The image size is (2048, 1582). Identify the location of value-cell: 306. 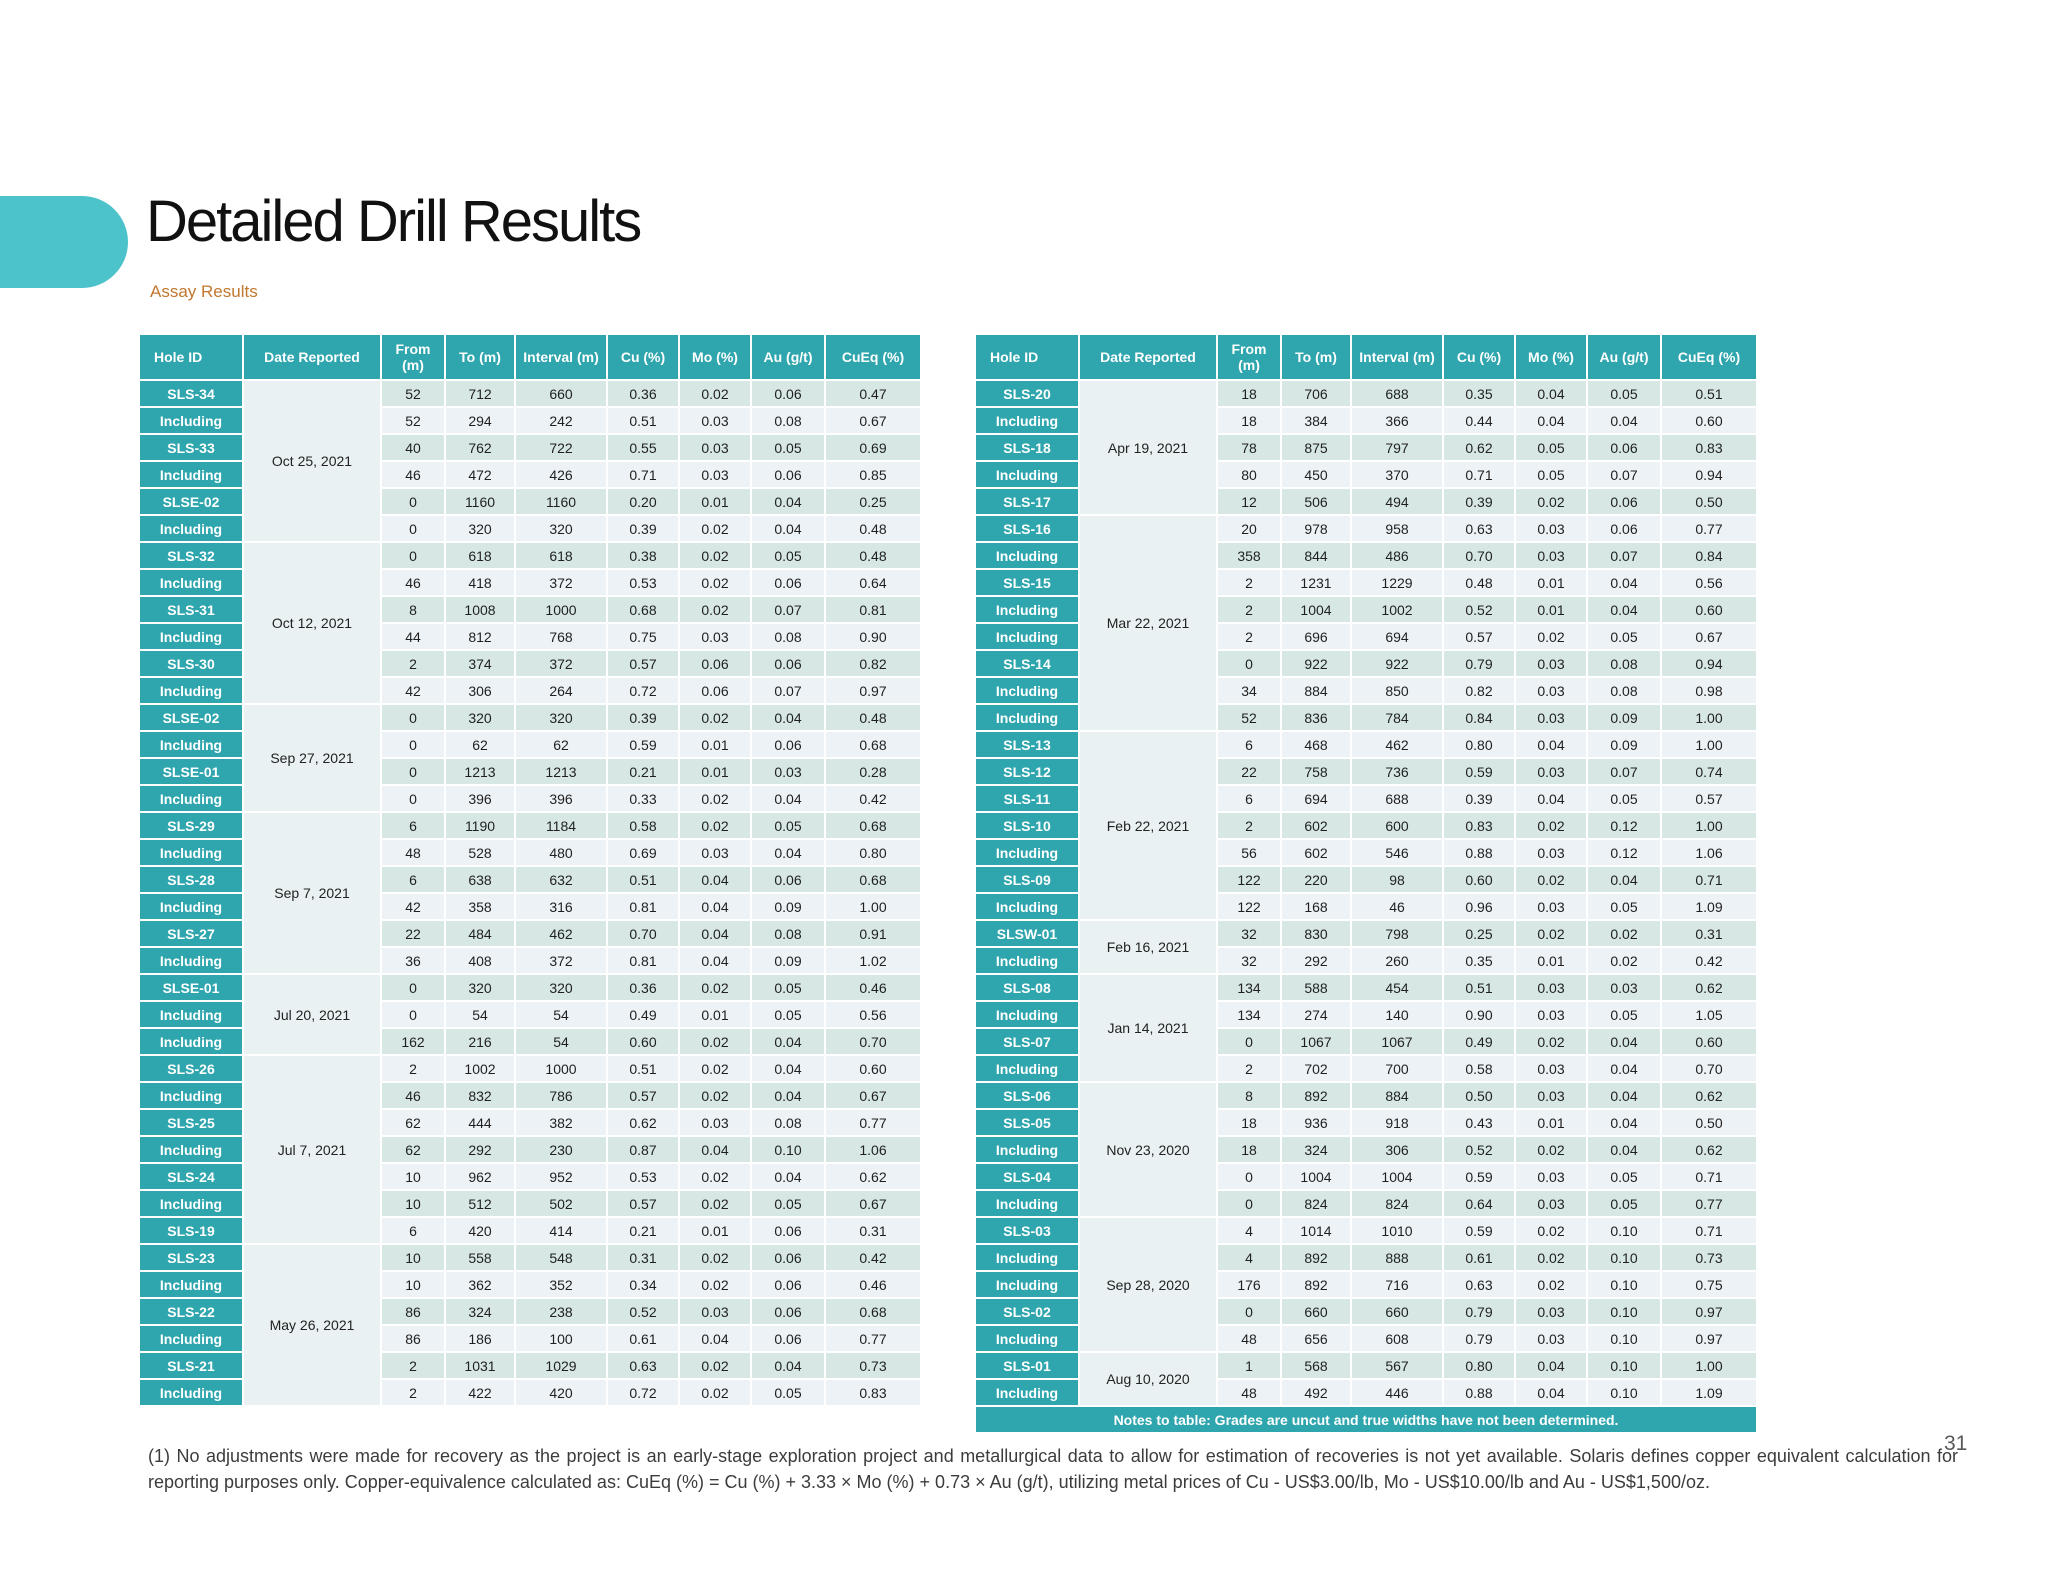
(1397, 1149).